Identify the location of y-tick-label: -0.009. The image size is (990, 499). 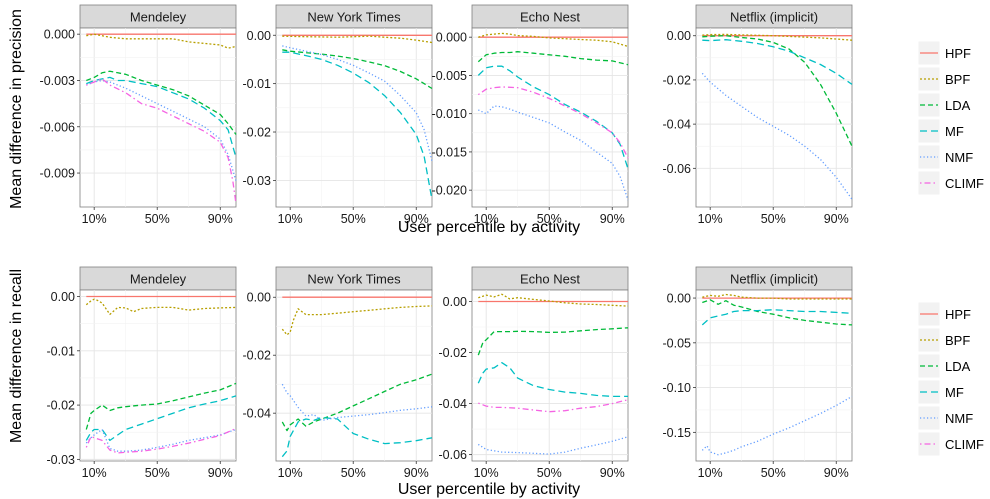
(57, 174).